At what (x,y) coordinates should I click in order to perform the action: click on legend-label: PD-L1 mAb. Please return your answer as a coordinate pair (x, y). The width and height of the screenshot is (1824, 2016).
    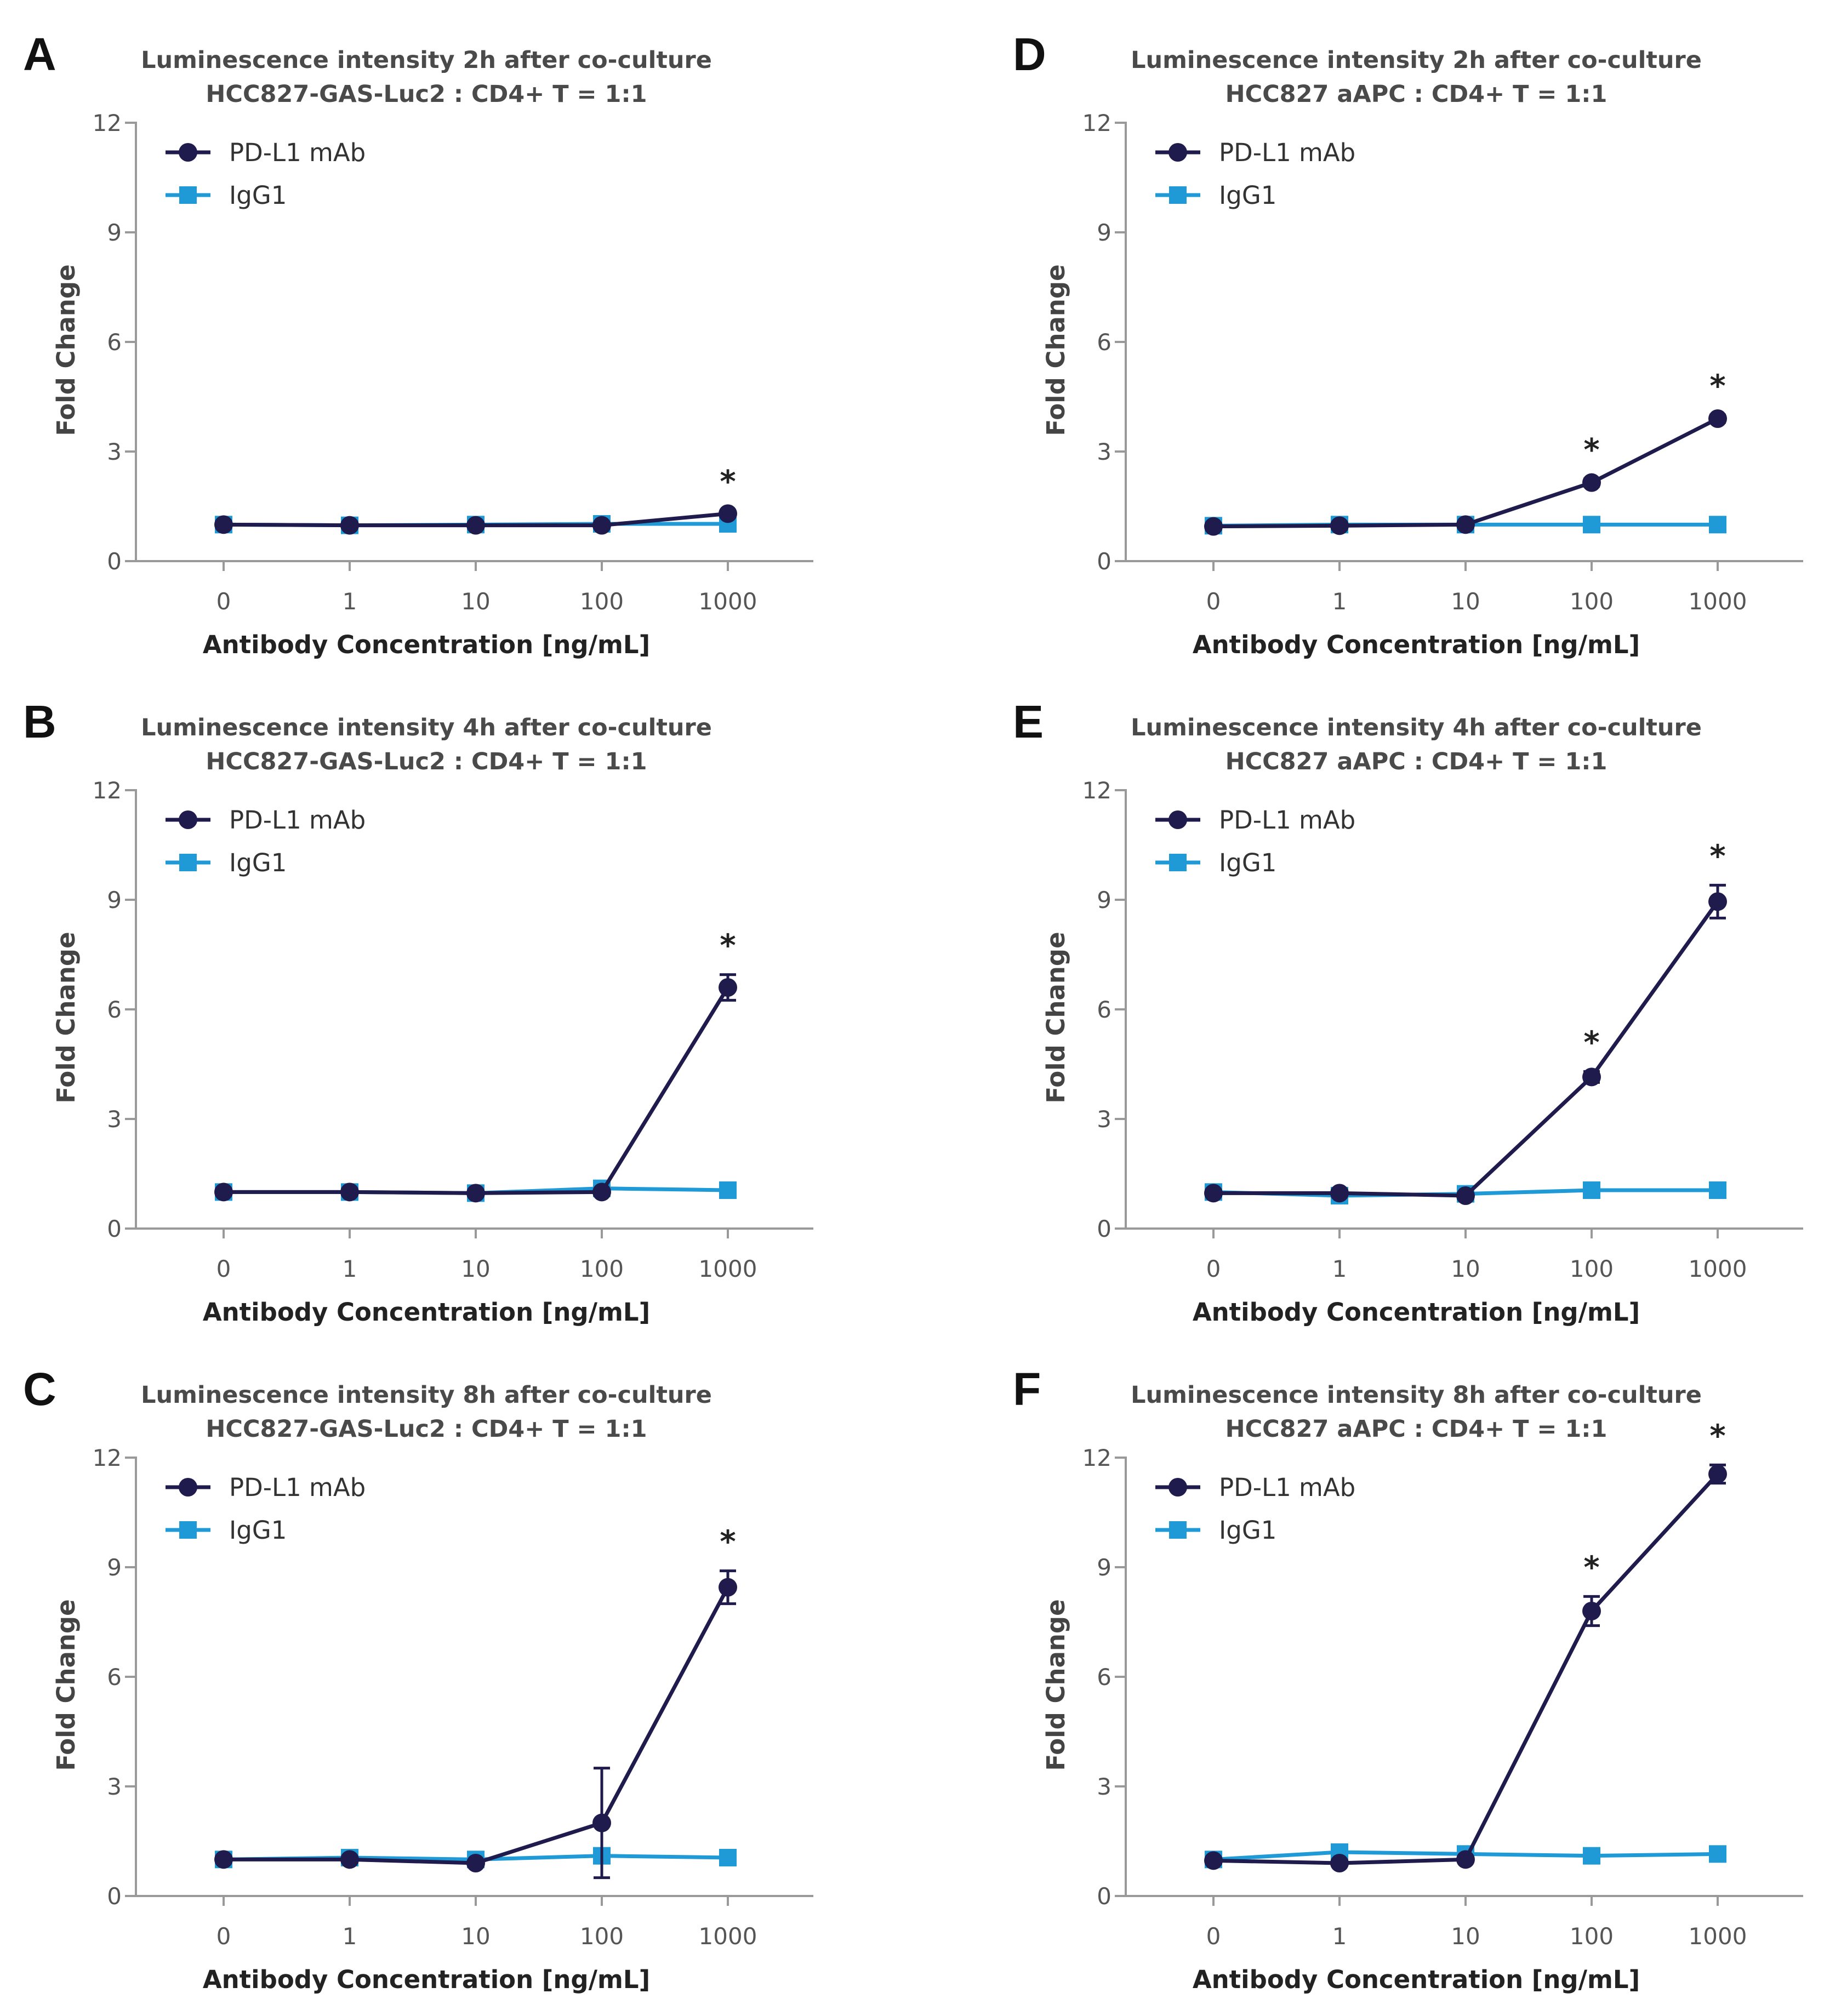
    Looking at the image, I should click on (297, 820).